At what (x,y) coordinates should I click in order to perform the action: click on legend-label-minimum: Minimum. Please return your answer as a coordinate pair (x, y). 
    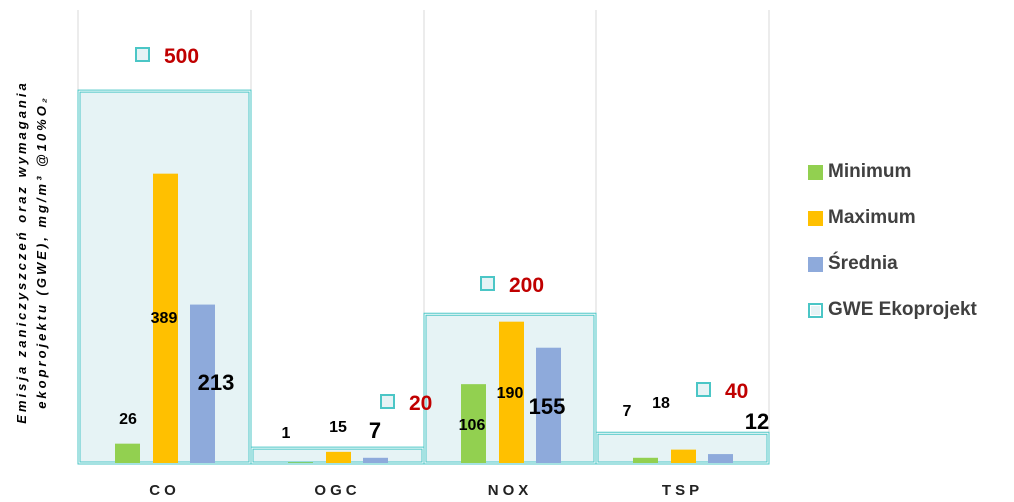
    Looking at the image, I should click on (870, 171).